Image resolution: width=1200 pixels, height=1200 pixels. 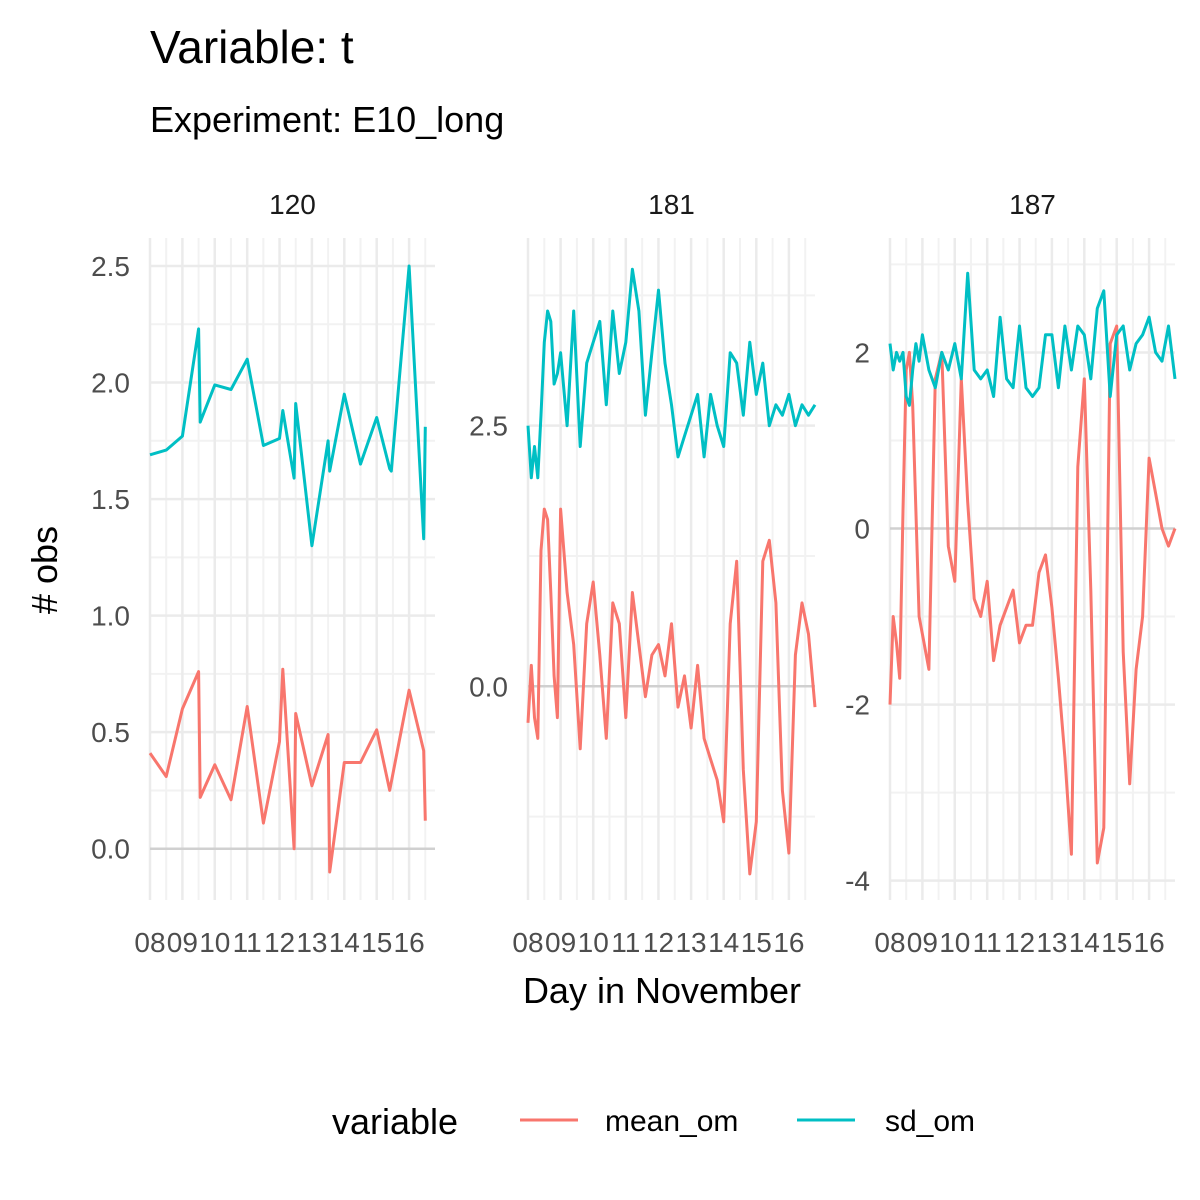 I want to click on facet-label: 181, so click(x=671, y=204).